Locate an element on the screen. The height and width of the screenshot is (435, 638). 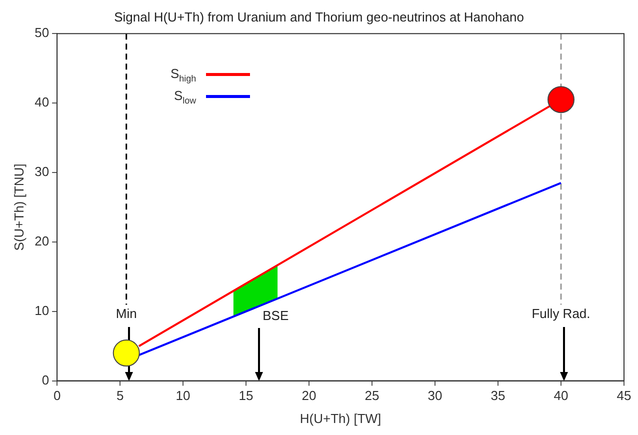
x-tick-label: 5 is located at coordinates (120, 396).